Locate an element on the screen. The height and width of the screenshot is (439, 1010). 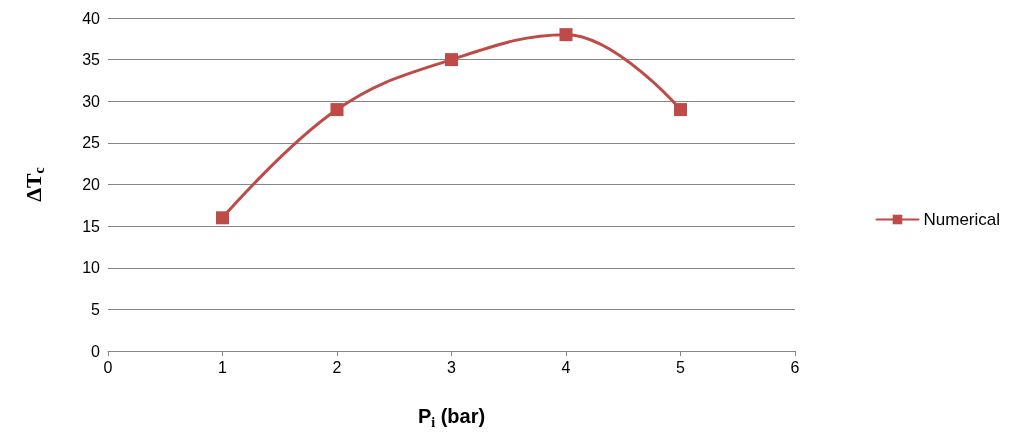
x-tick-label: 6 is located at coordinates (795, 367).